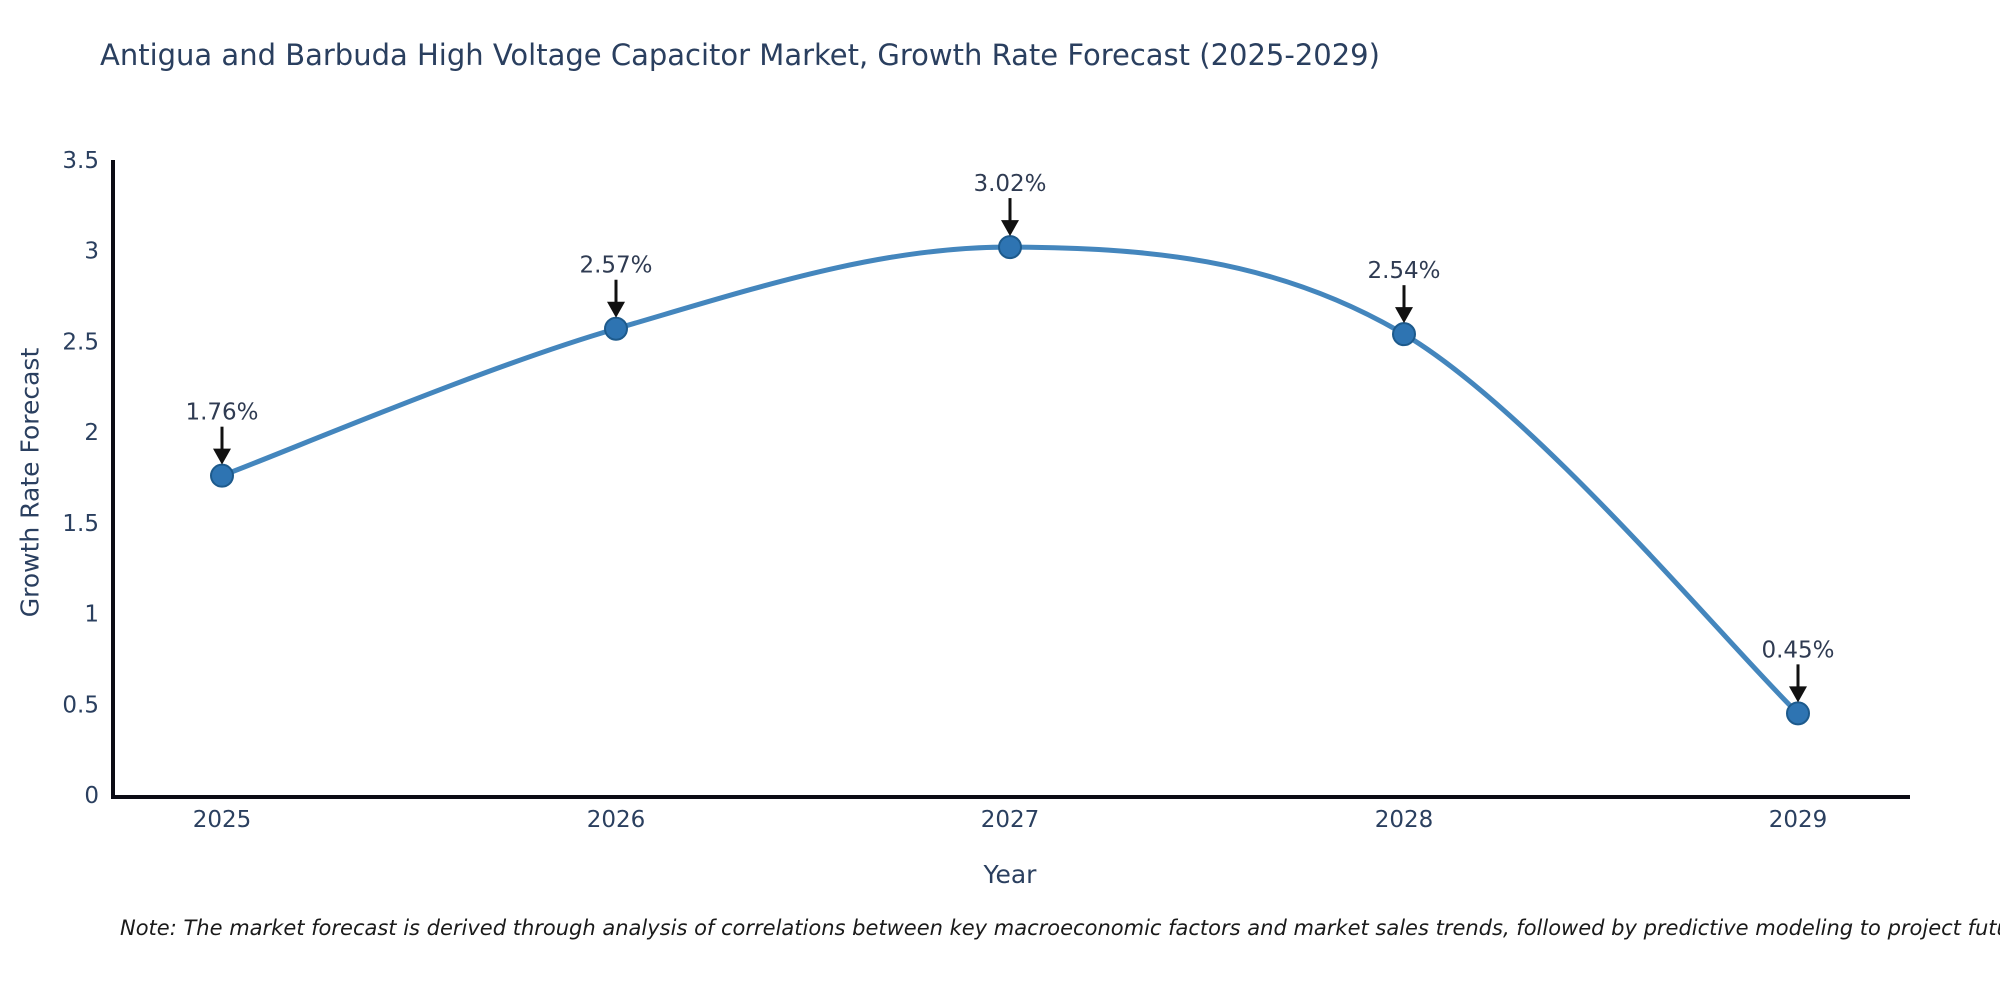  What do you see at coordinates (222, 475) in the screenshot?
I see `data-point-marker-2025` at bounding box center [222, 475].